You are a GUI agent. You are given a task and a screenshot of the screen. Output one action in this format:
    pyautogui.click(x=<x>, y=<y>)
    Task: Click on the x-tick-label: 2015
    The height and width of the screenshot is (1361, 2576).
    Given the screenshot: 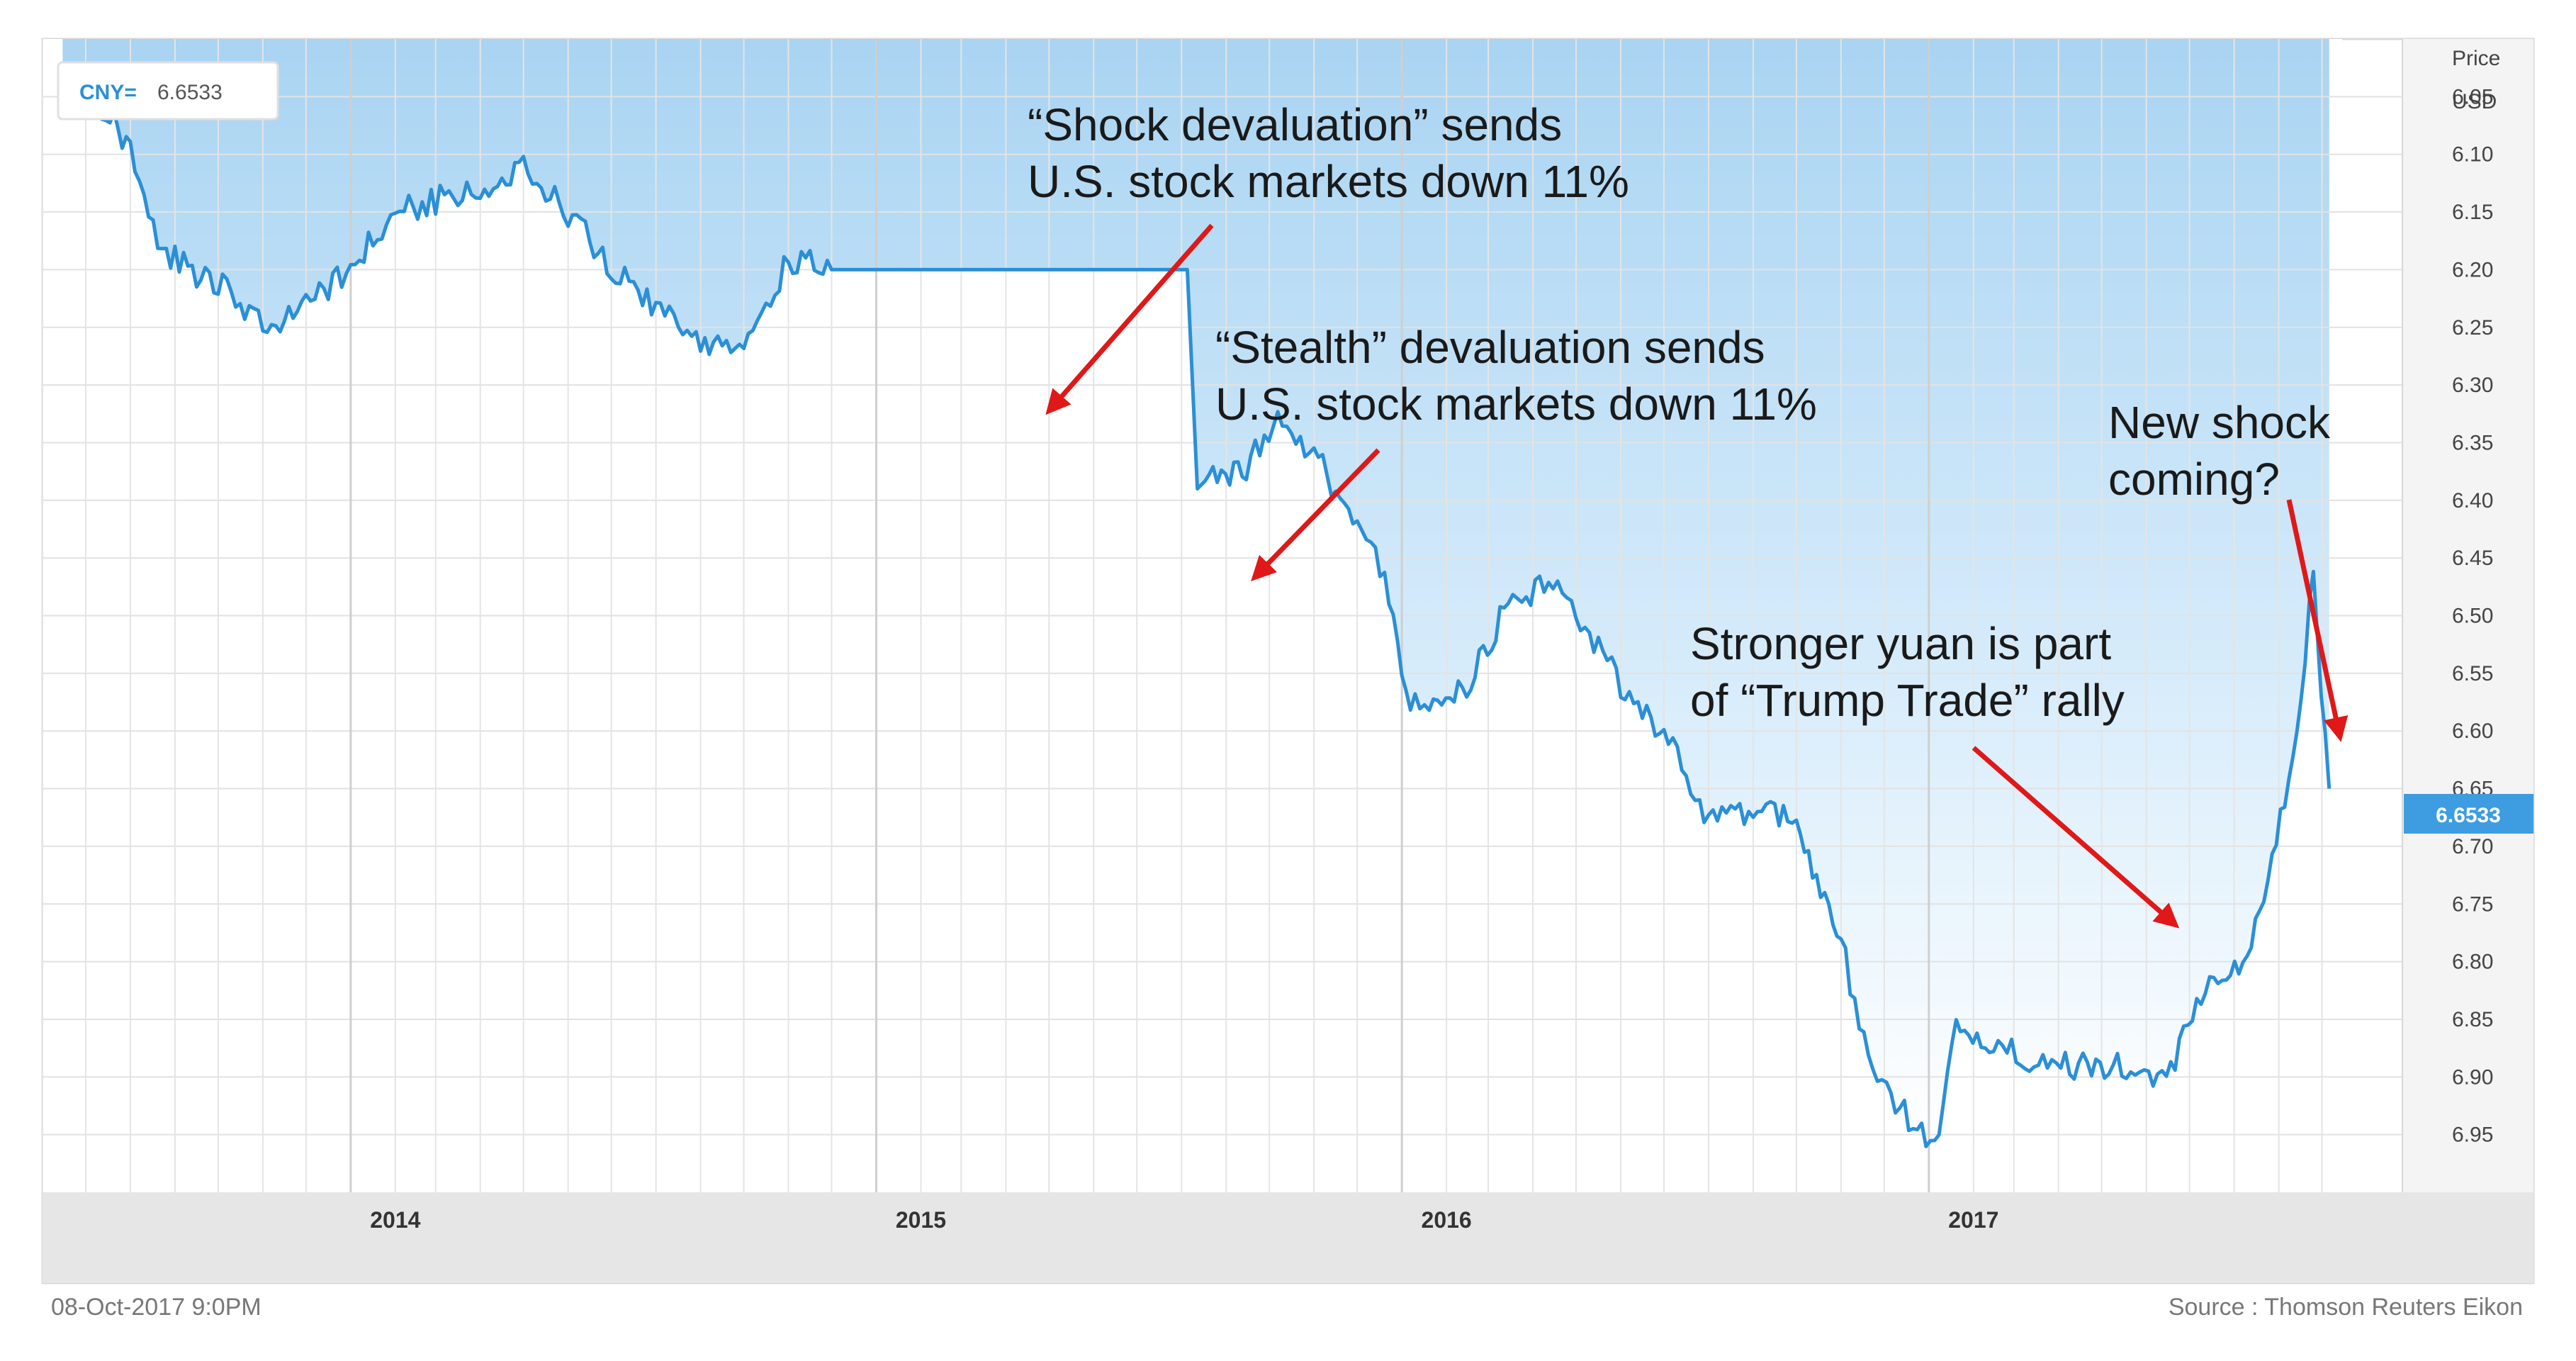 What is the action you would take?
    pyautogui.click(x=921, y=1220)
    